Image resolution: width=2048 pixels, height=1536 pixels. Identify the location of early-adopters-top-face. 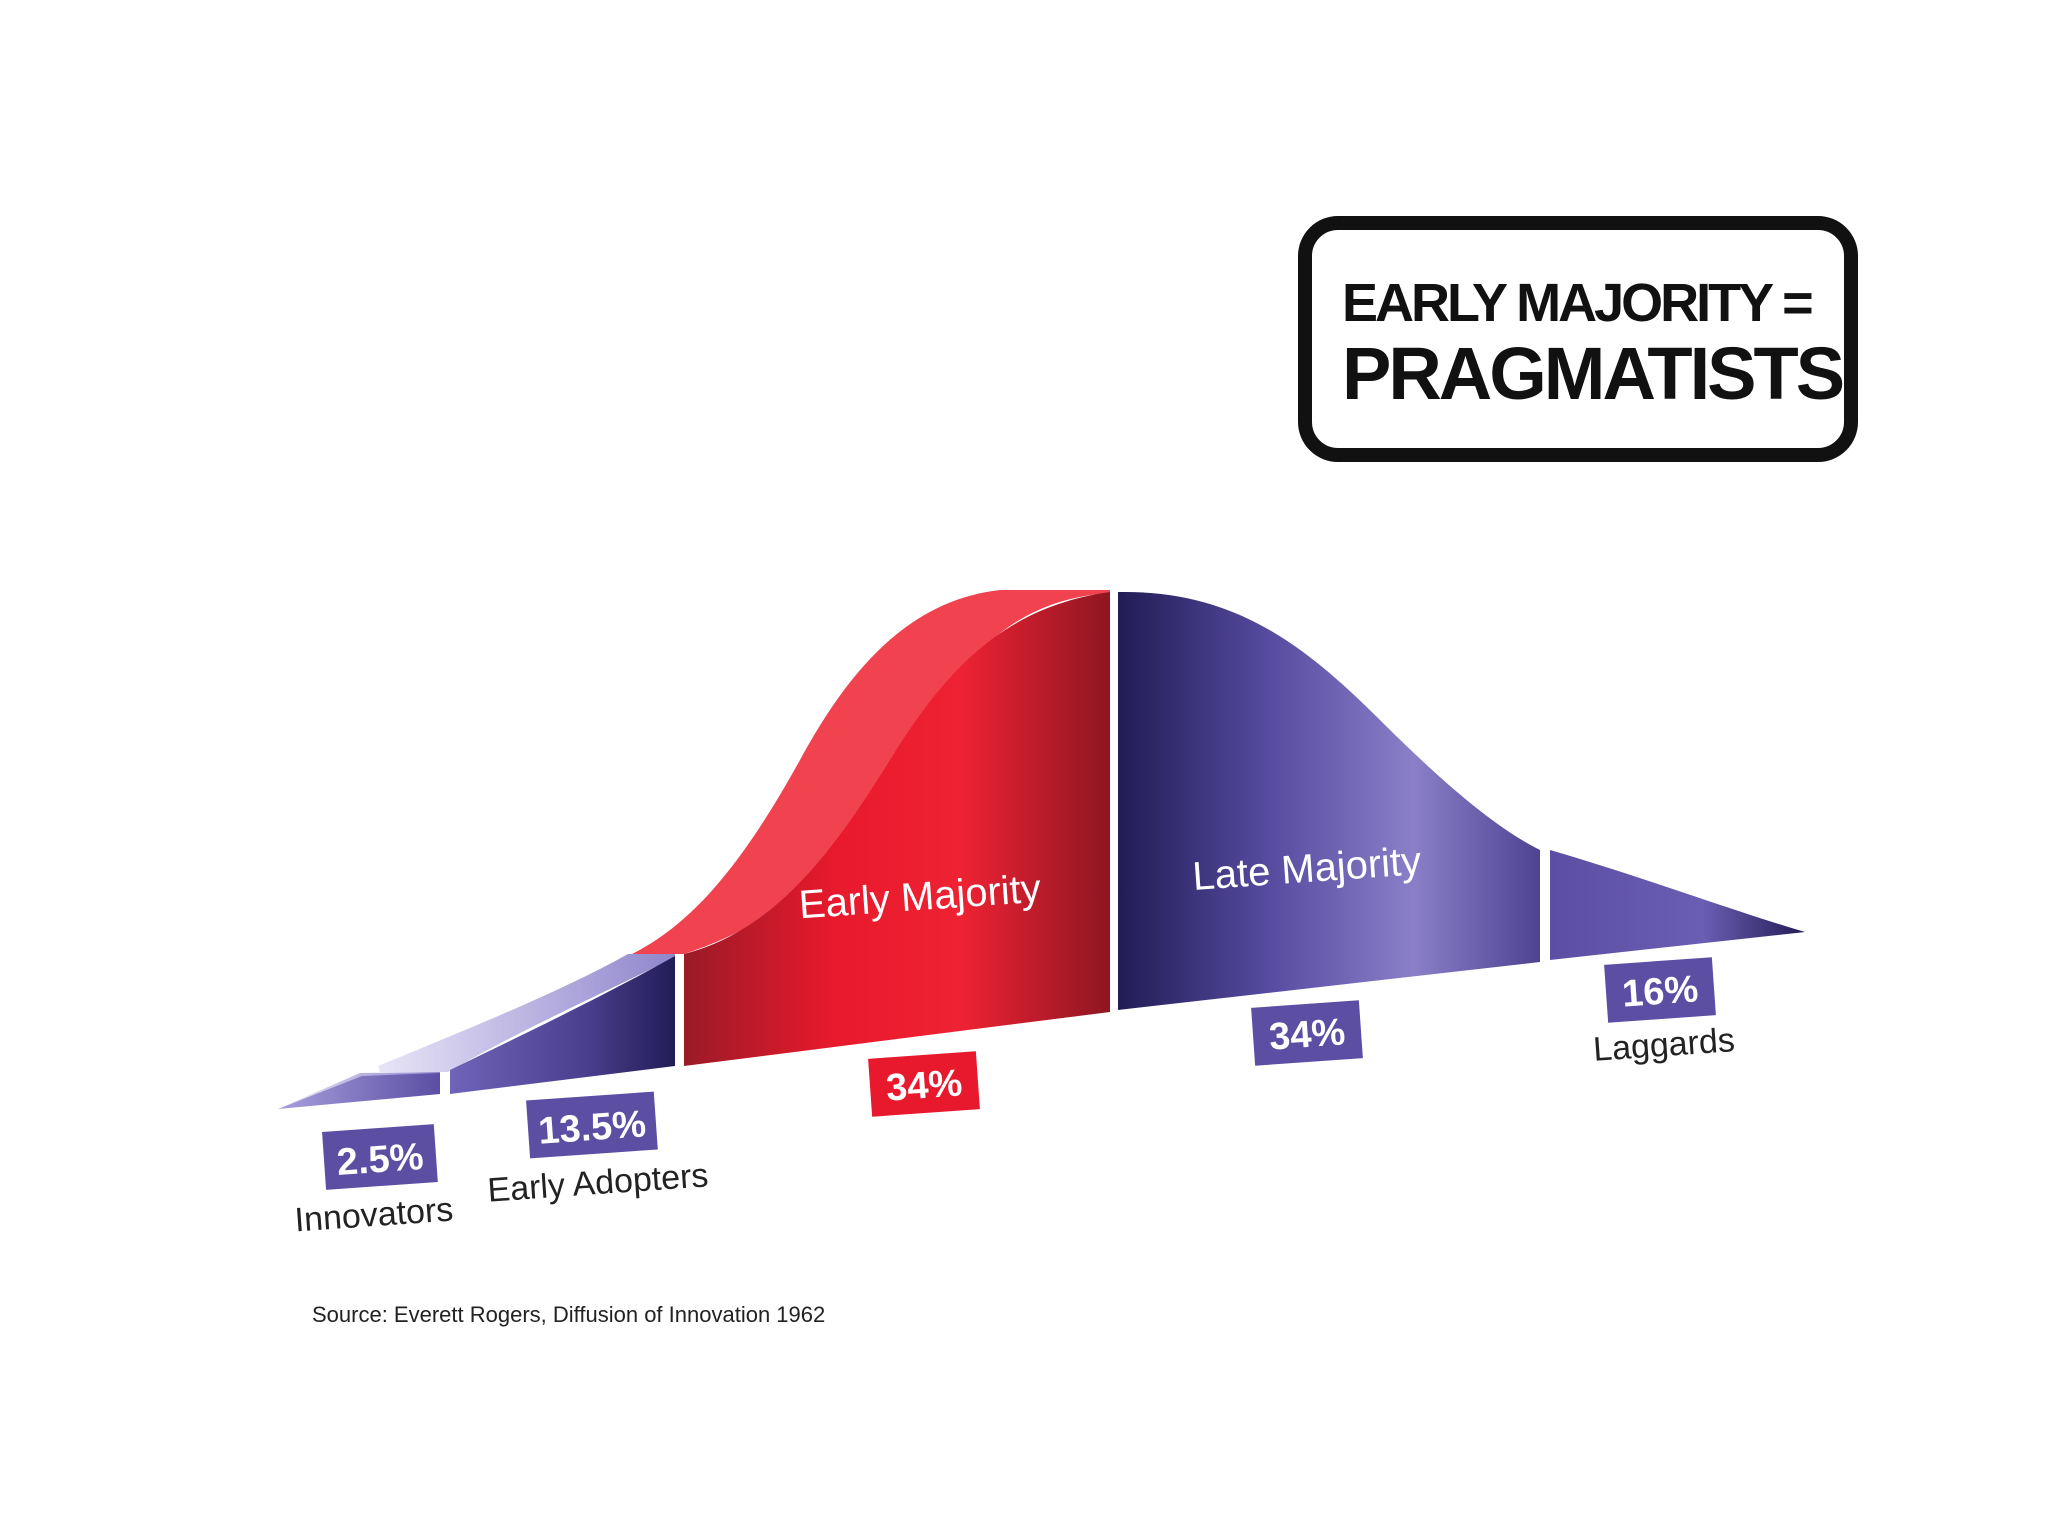
(526, 1013).